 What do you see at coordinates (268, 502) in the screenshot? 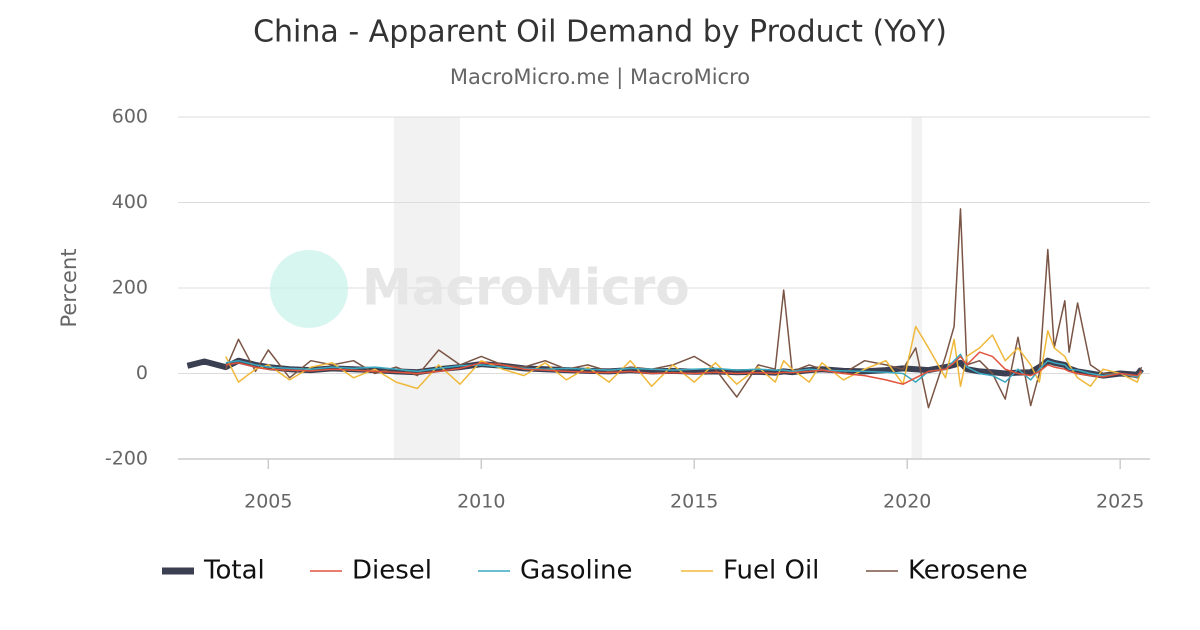
I see `x-tick-label: 2005` at bounding box center [268, 502].